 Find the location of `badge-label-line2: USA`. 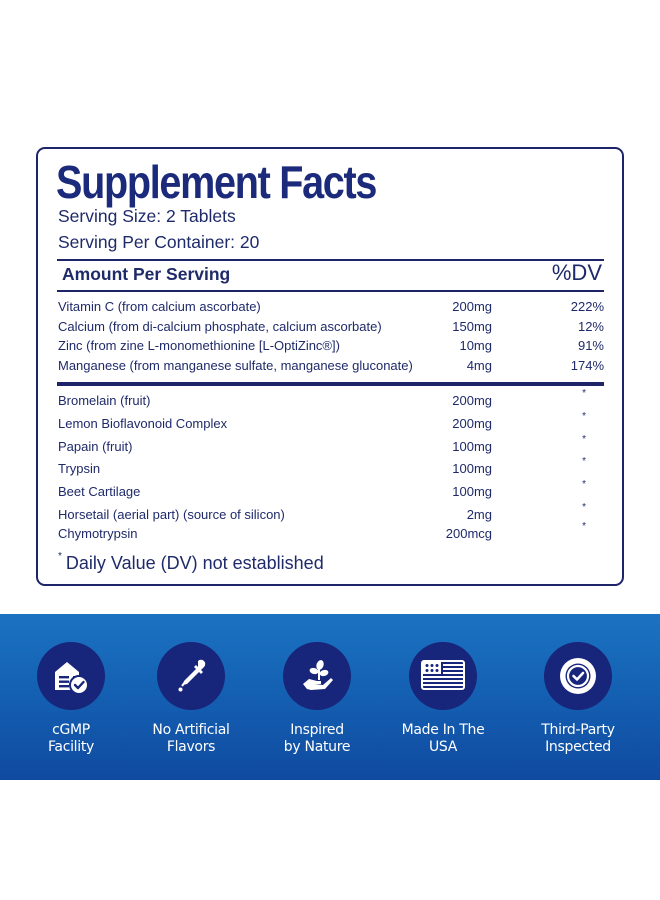

badge-label-line2: USA is located at coordinates (443, 747).